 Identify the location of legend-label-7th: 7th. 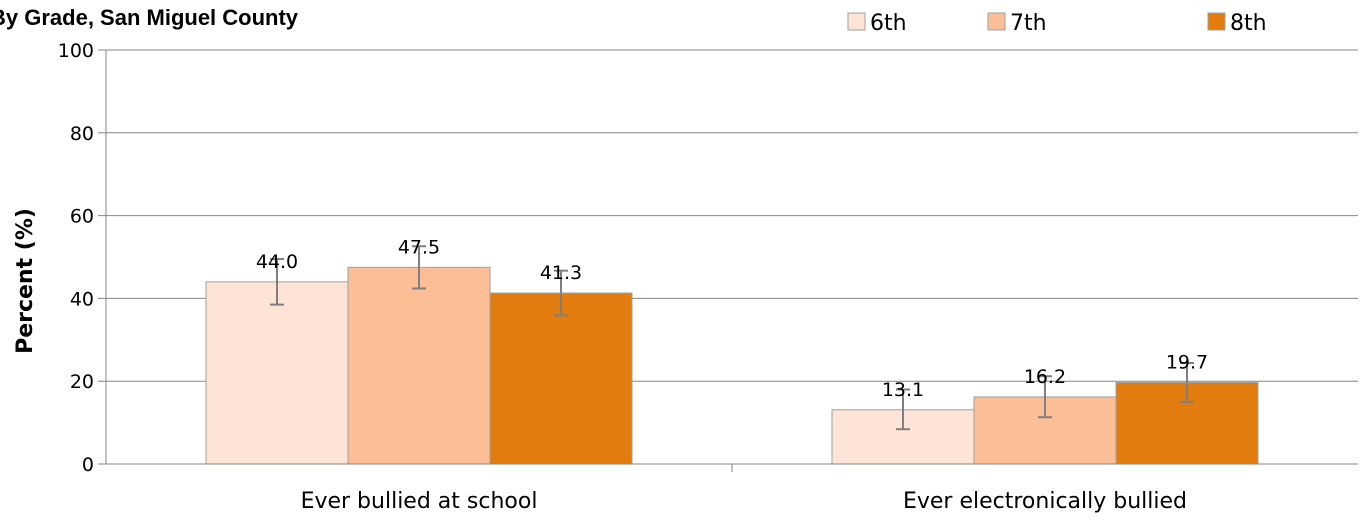
(1028, 23).